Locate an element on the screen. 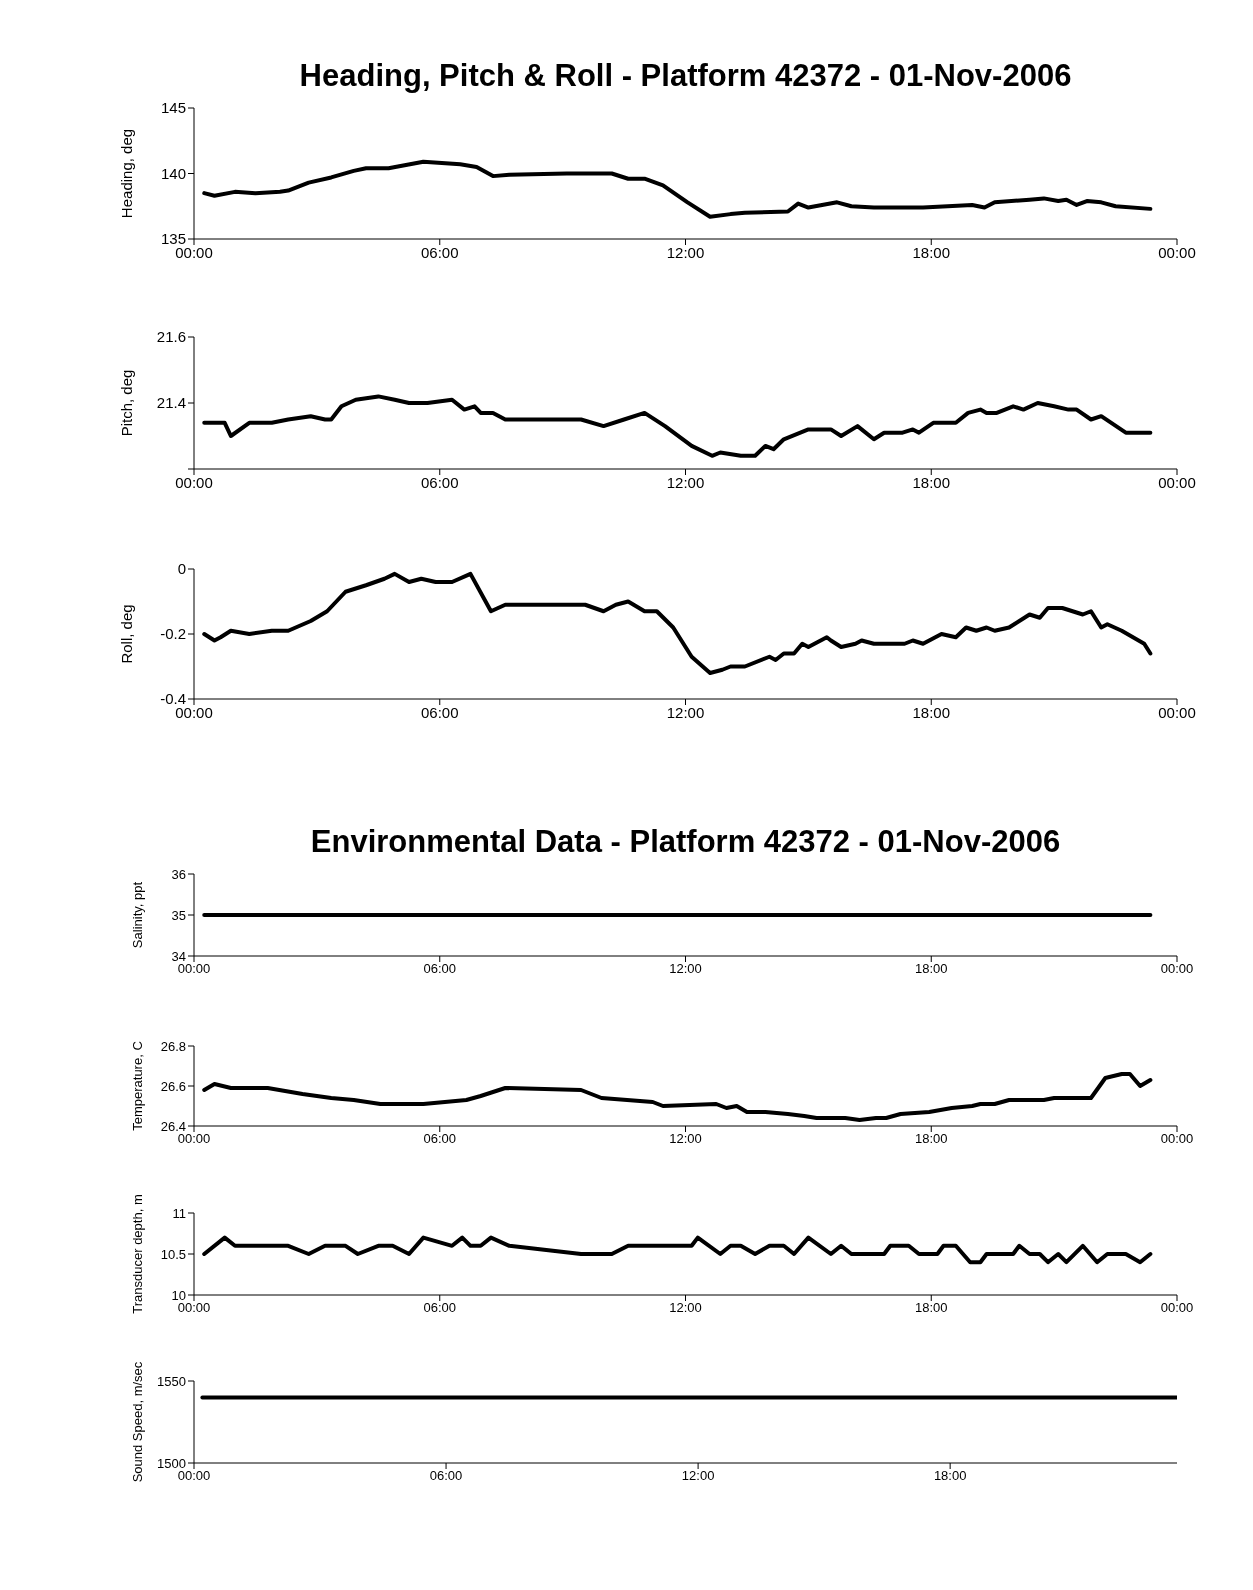  y-tick-label: 10 is located at coordinates (178, 1295).